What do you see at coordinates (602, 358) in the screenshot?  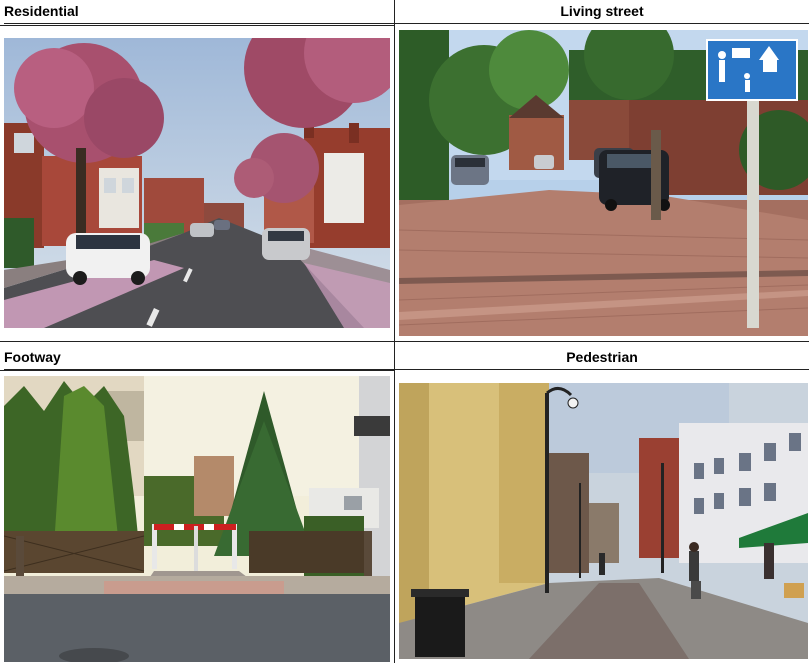 I see `panel-title-pedestrian: Pedestrian` at bounding box center [602, 358].